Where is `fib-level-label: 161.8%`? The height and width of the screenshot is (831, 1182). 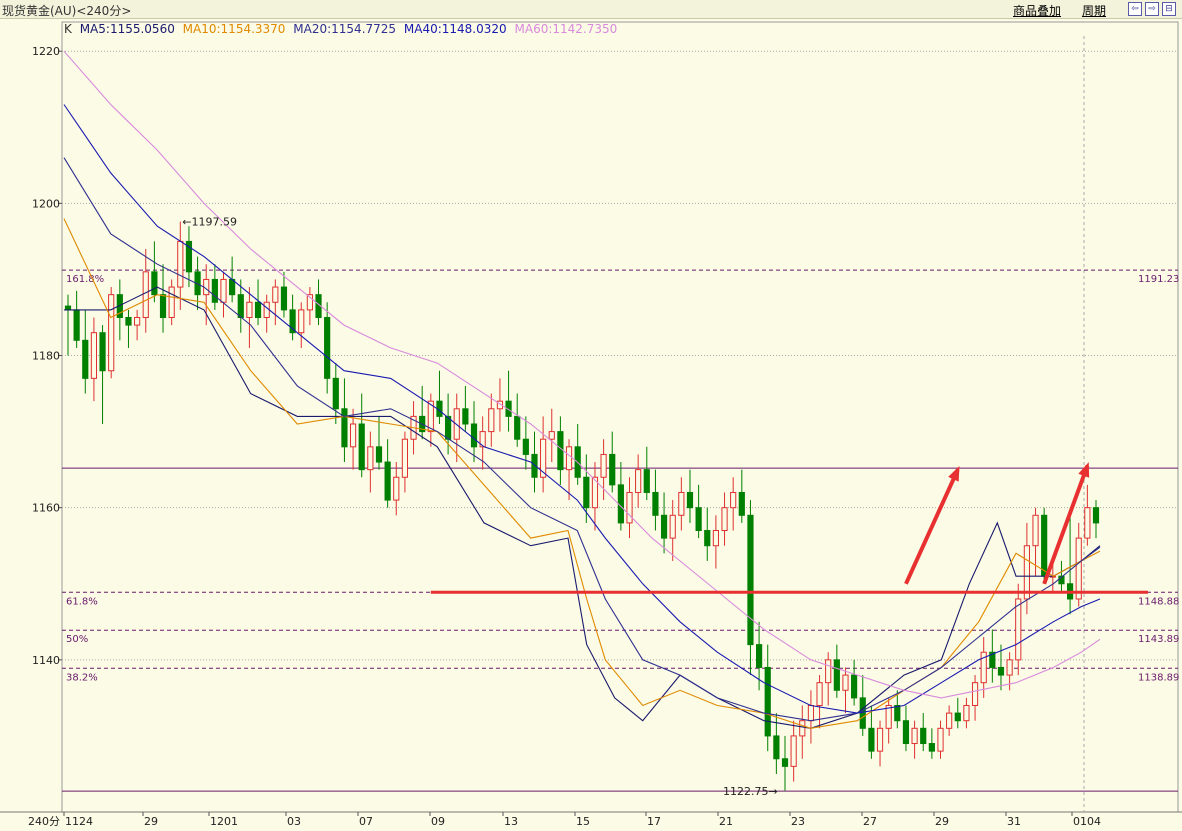
fib-level-label: 161.8% is located at coordinates (85, 279).